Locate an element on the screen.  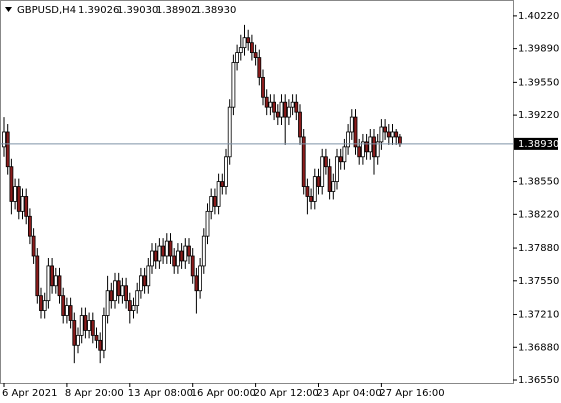
header-value: 1.39026 is located at coordinates (98, 10).